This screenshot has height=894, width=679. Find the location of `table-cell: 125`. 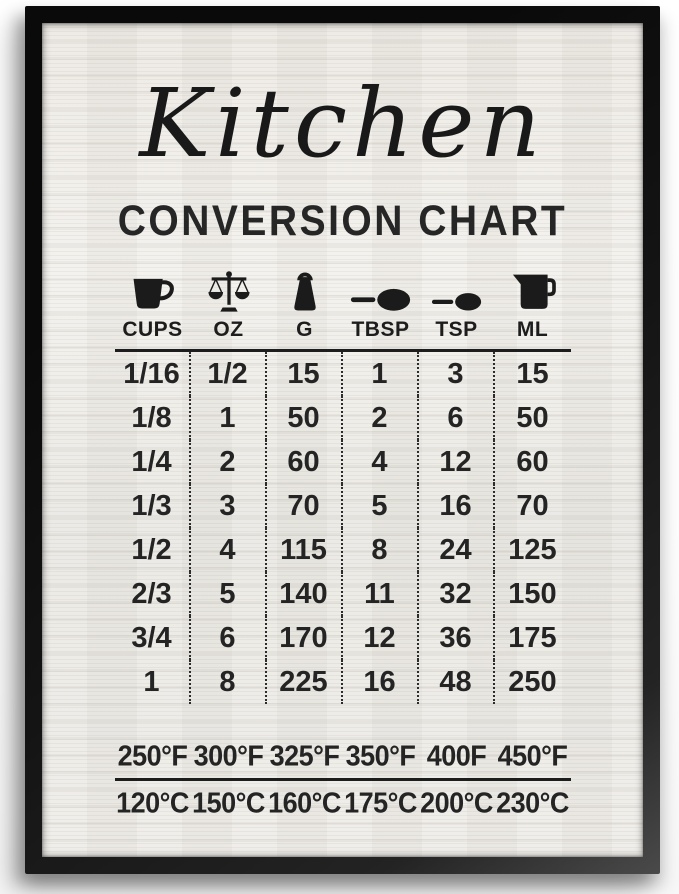

table-cell: 125 is located at coordinates (532, 550).